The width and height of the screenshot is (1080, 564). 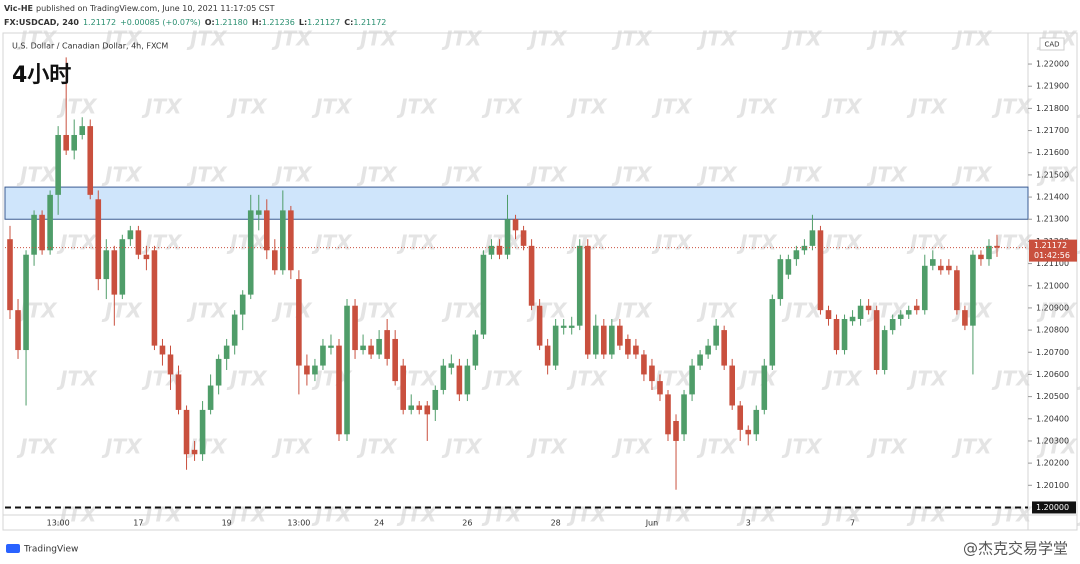 What do you see at coordinates (41, 22) in the screenshot?
I see `symbol: FX:USDCAD, 240` at bounding box center [41, 22].